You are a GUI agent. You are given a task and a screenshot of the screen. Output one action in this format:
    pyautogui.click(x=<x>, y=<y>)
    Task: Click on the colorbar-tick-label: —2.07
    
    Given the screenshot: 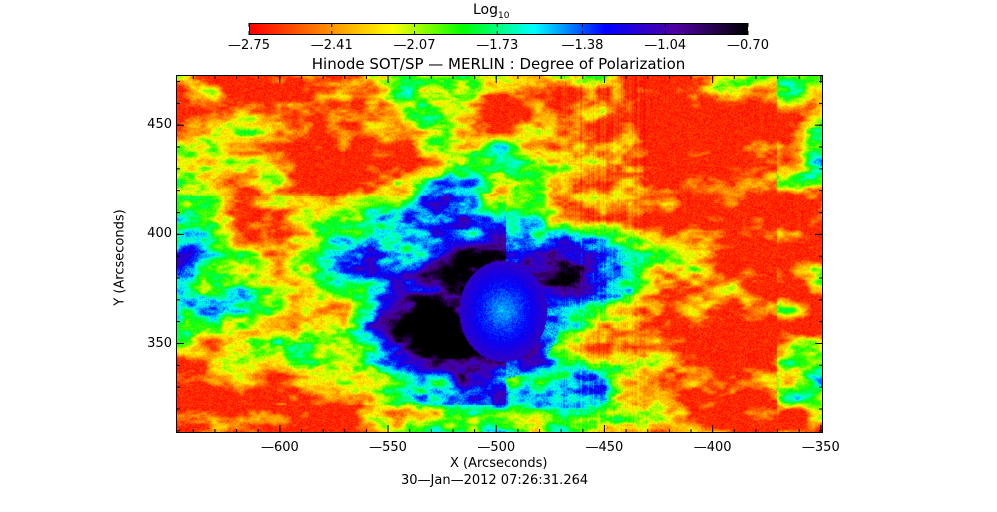 What is the action you would take?
    pyautogui.click(x=414, y=45)
    